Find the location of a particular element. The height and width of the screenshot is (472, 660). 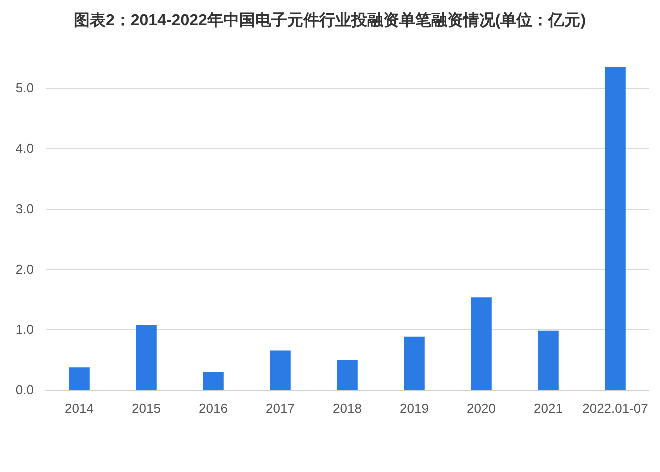

x-tick-label: 2019 is located at coordinates (414, 408).